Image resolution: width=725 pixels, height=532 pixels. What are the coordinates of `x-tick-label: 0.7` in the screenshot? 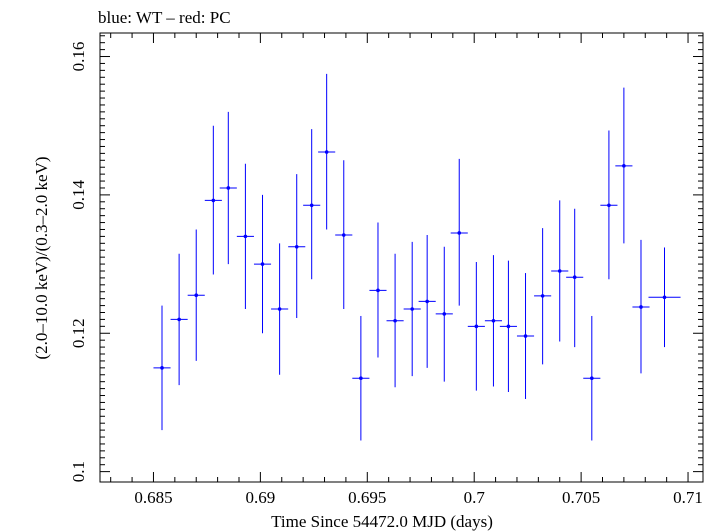 It's located at (475, 497).